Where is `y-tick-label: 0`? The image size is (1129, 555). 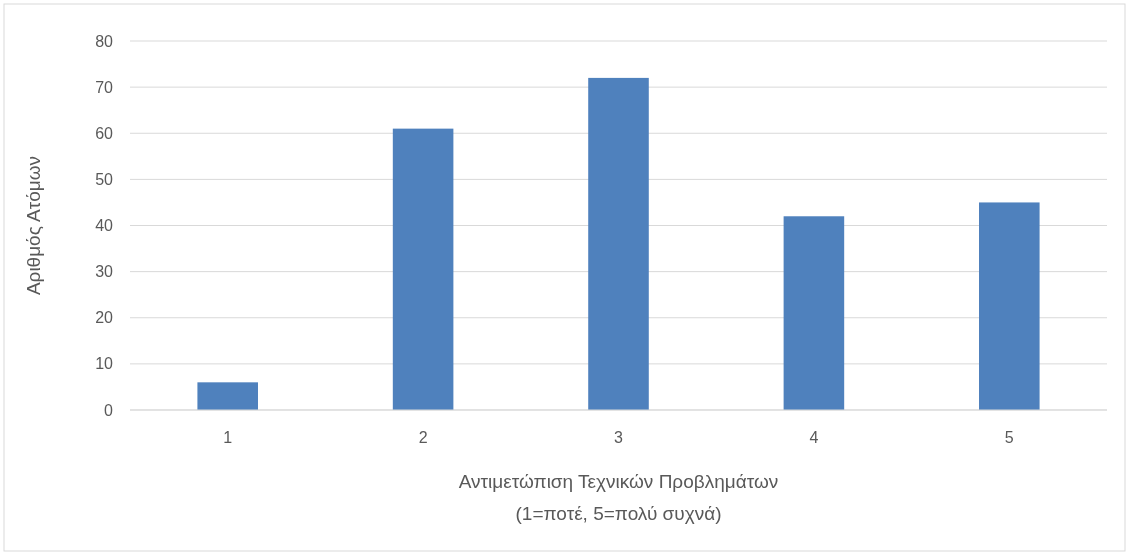
y-tick-label: 0 is located at coordinates (109, 410).